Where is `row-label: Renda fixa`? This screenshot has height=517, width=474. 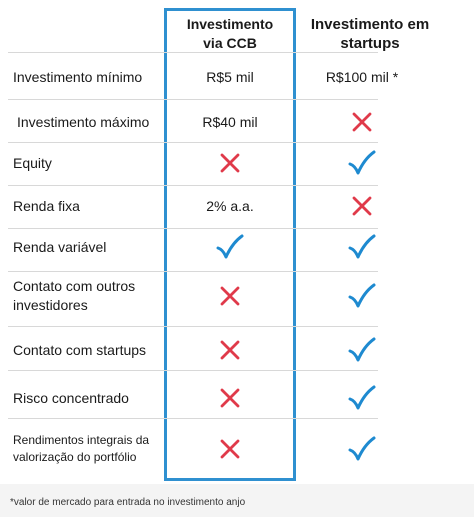 row-label: Renda fixa is located at coordinates (46, 205).